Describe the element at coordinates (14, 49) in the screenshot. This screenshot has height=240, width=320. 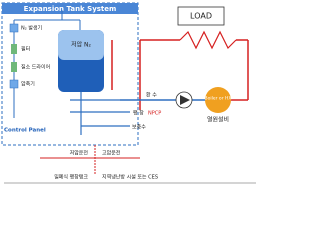
I see `filter` at that location.